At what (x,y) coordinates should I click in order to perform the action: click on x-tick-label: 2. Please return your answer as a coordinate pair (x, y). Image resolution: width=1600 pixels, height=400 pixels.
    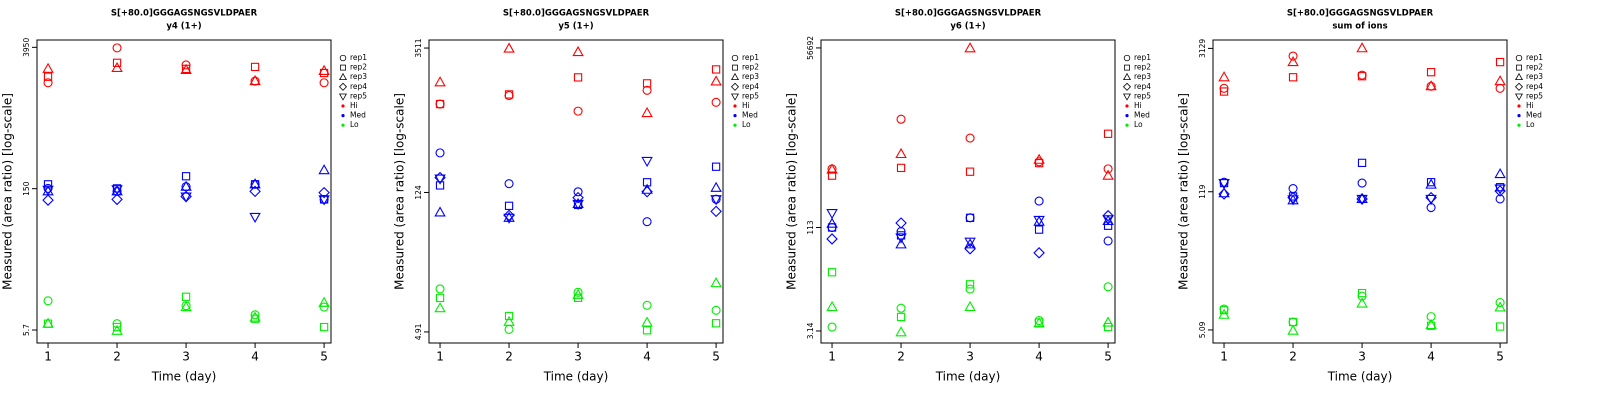
    Looking at the image, I should click on (509, 357).